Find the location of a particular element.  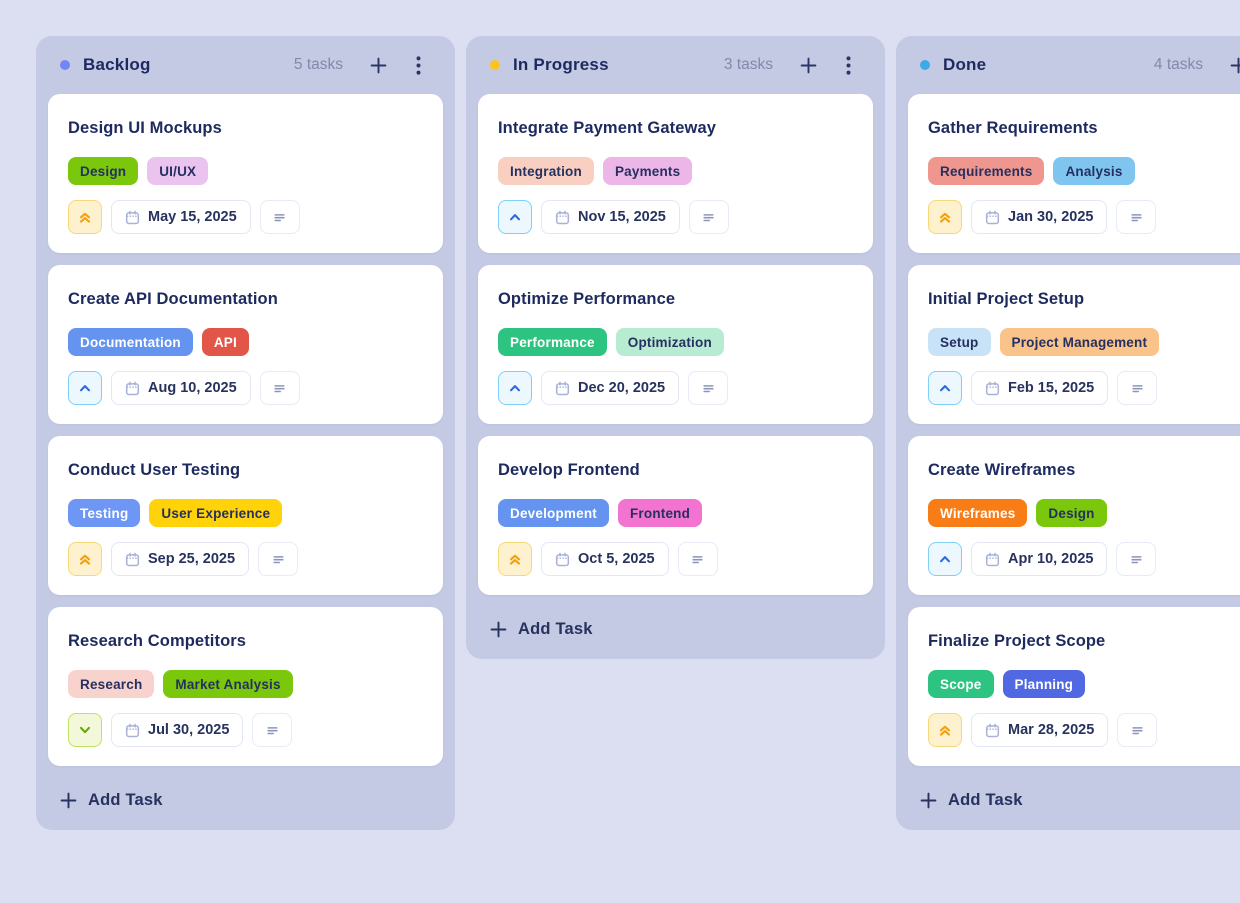

due-date-chip: Feb 15, 2025 is located at coordinates (1040, 388).